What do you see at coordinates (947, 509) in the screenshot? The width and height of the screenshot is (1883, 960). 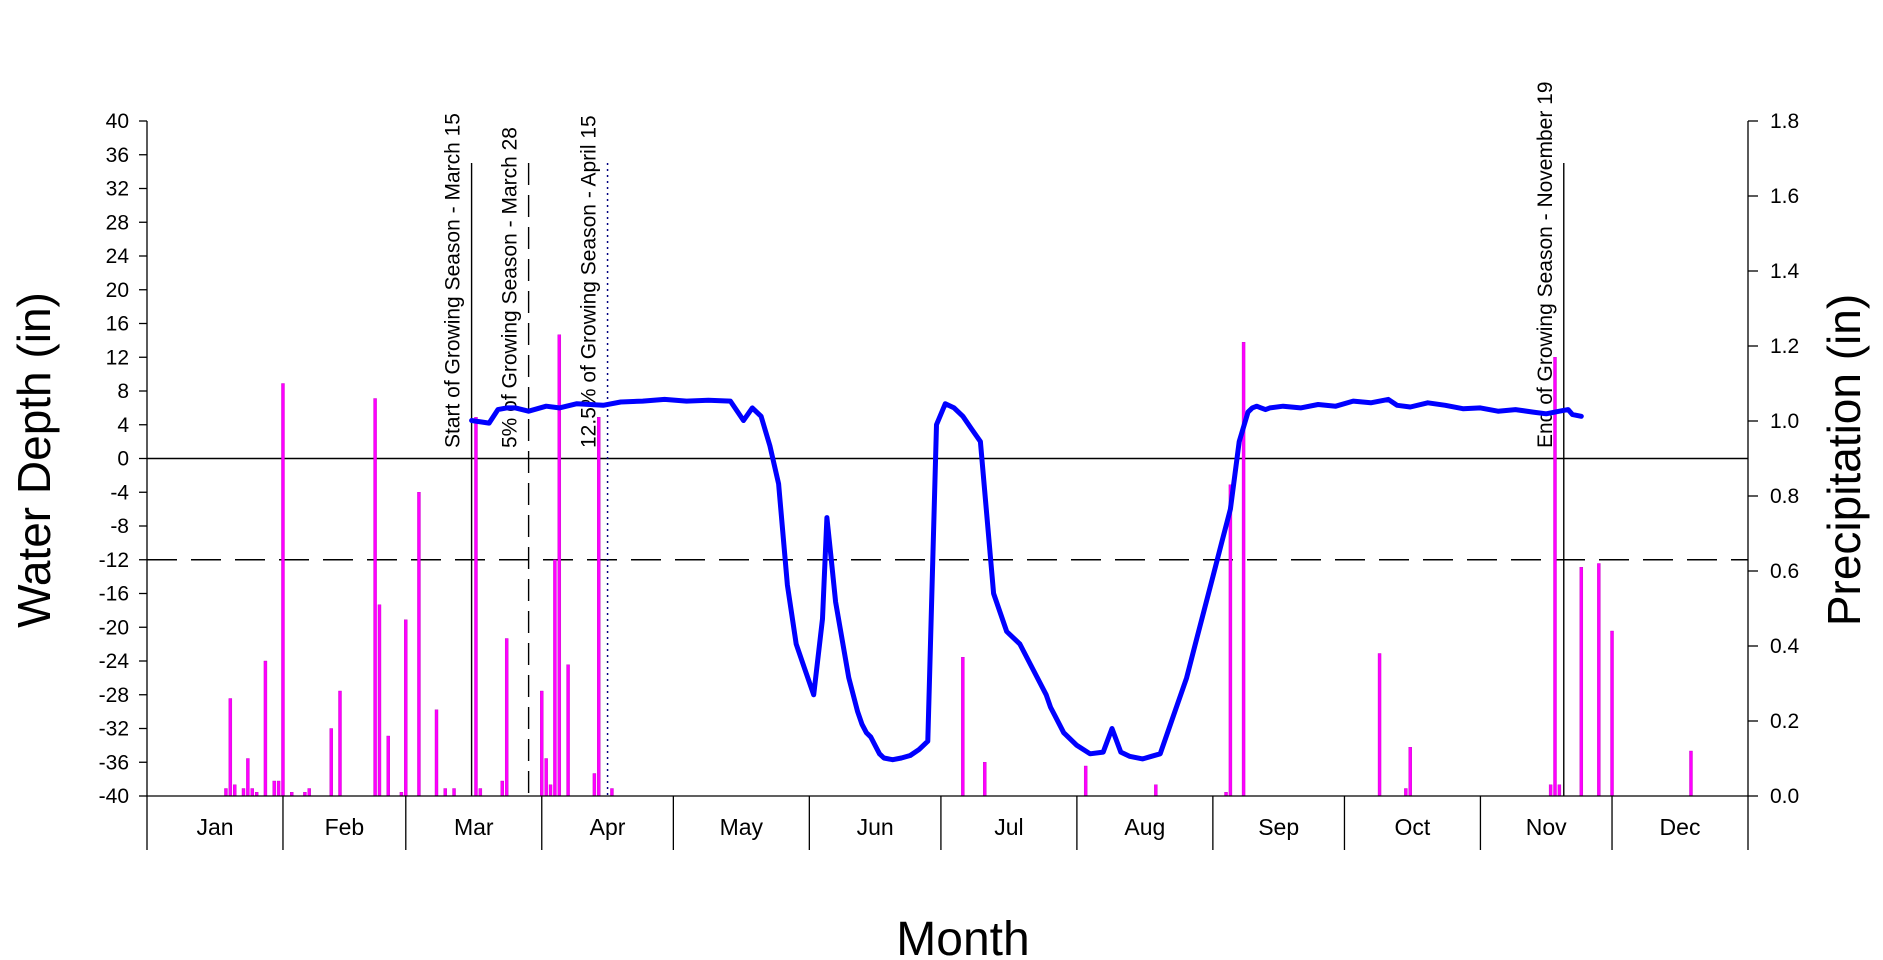 I see `reference-lines` at bounding box center [947, 509].